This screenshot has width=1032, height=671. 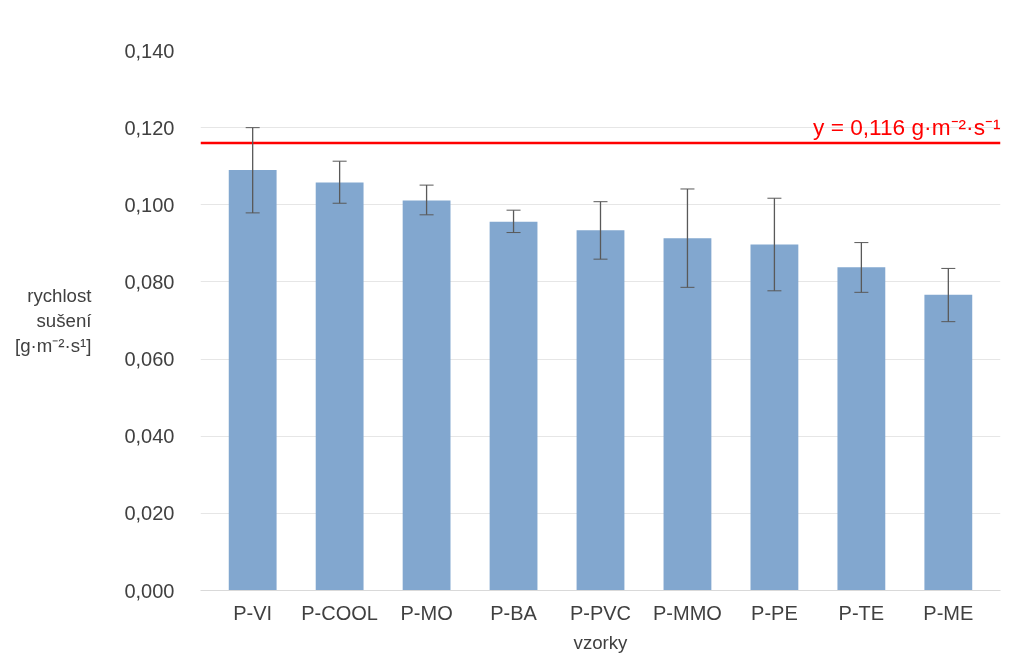 I want to click on y-tick-label: 0,000, so click(x=149, y=590).